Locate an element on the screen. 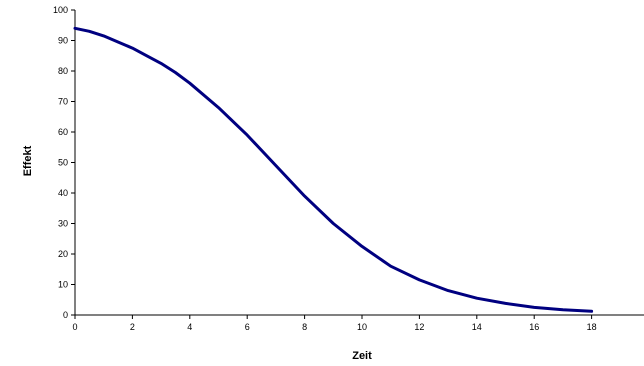 The width and height of the screenshot is (644, 366). x-tick-label: 2 is located at coordinates (132, 327).